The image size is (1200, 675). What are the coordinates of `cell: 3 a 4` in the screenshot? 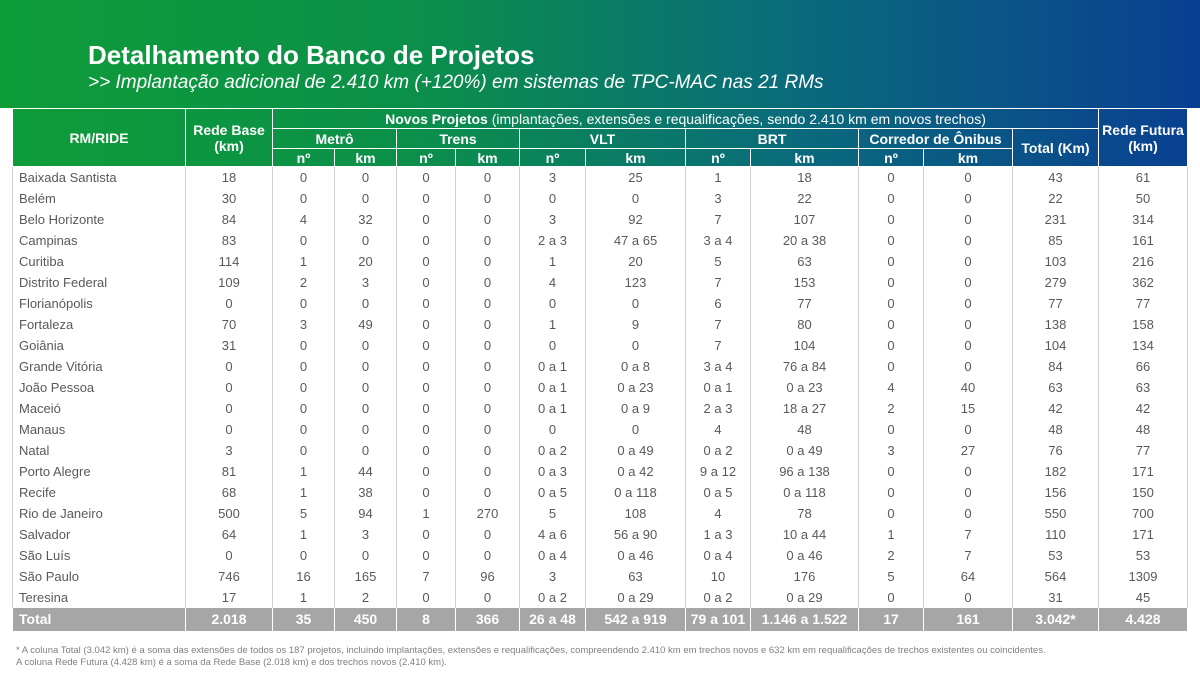 It's located at (718, 240).